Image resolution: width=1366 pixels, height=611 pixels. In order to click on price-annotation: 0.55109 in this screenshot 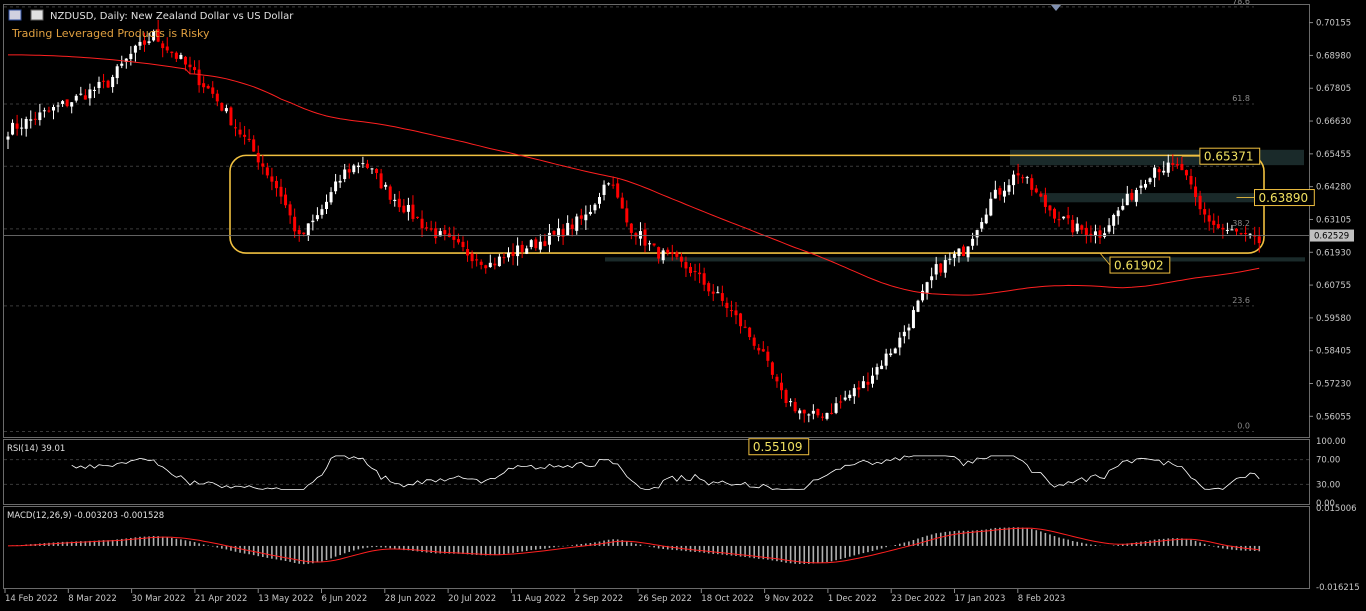, I will do `click(779, 447)`.